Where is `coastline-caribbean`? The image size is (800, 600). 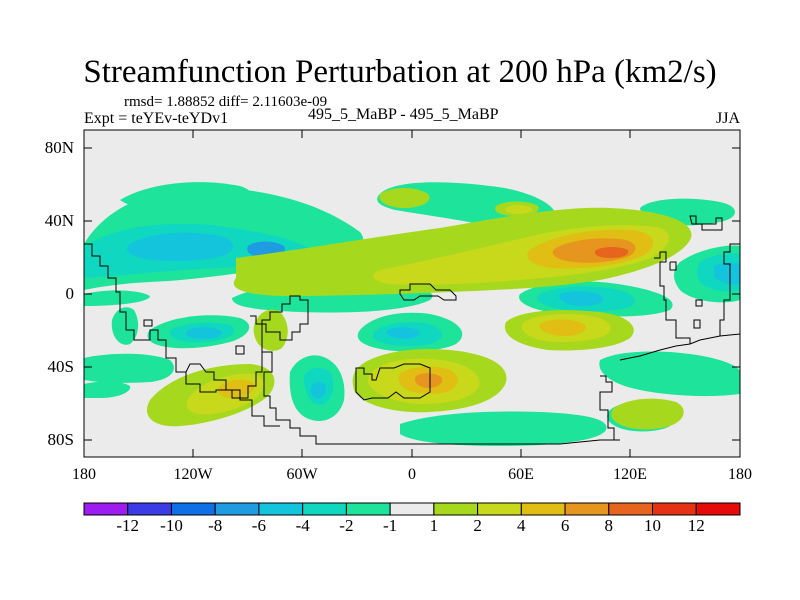
coastline-caribbean is located at coordinates (194, 337).